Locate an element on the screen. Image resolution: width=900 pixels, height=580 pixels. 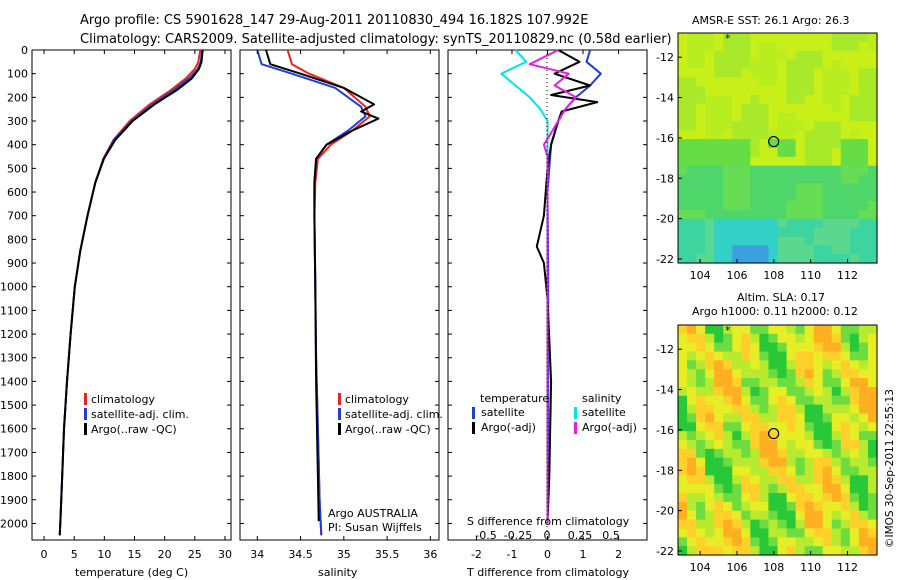
lat-tick-label: -18 is located at coordinates (665, 178).